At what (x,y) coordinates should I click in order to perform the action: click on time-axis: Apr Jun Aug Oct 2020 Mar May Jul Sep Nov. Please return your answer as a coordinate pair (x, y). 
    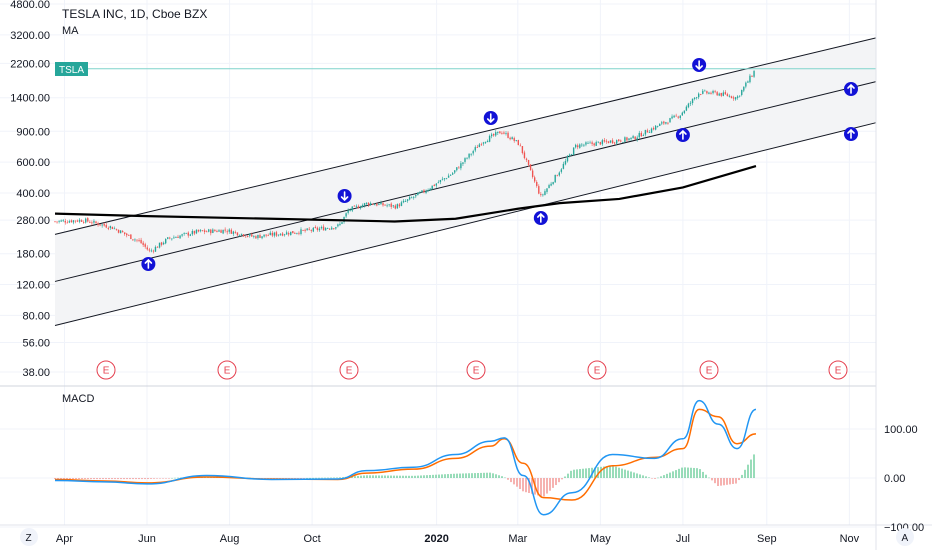
    Looking at the image, I should click on (458, 539).